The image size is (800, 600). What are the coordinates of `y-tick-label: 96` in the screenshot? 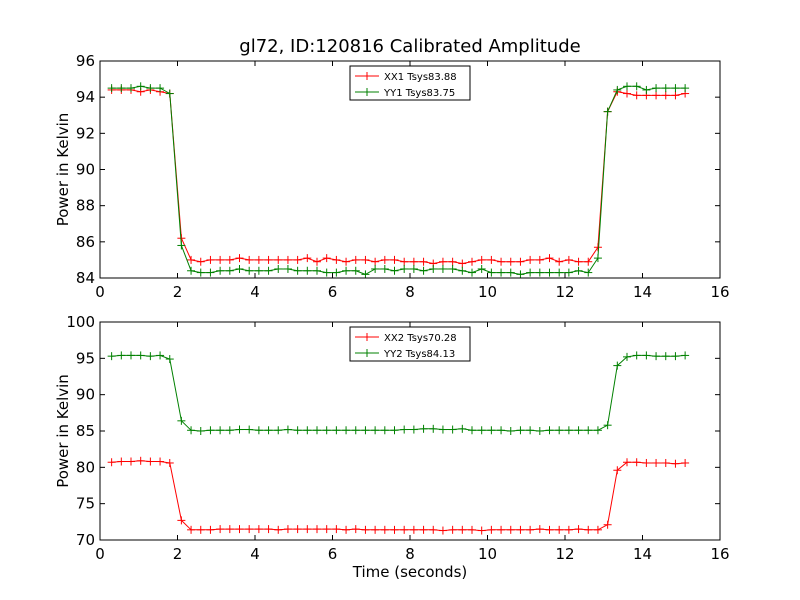 It's located at (85, 61).